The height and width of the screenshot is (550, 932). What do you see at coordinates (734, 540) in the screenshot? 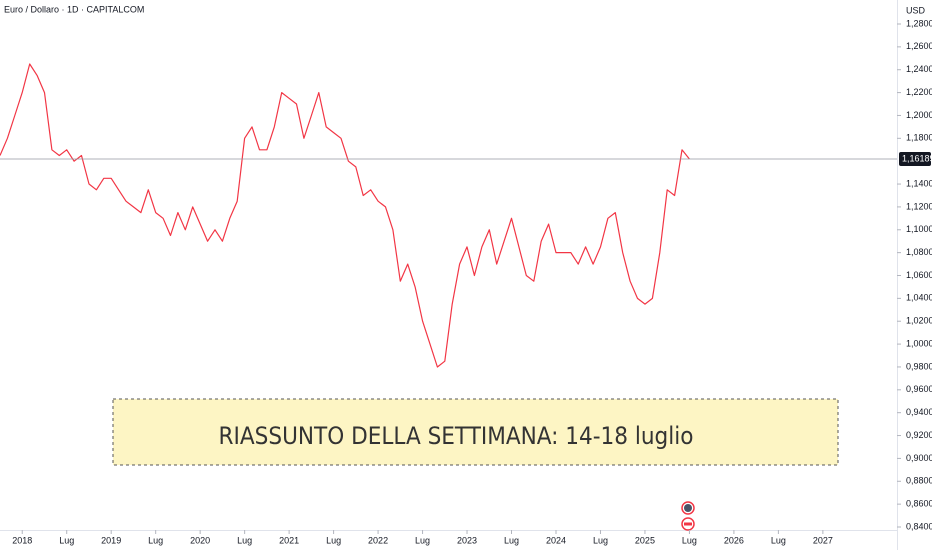
I see `x-tick-label: 2026` at bounding box center [734, 540].